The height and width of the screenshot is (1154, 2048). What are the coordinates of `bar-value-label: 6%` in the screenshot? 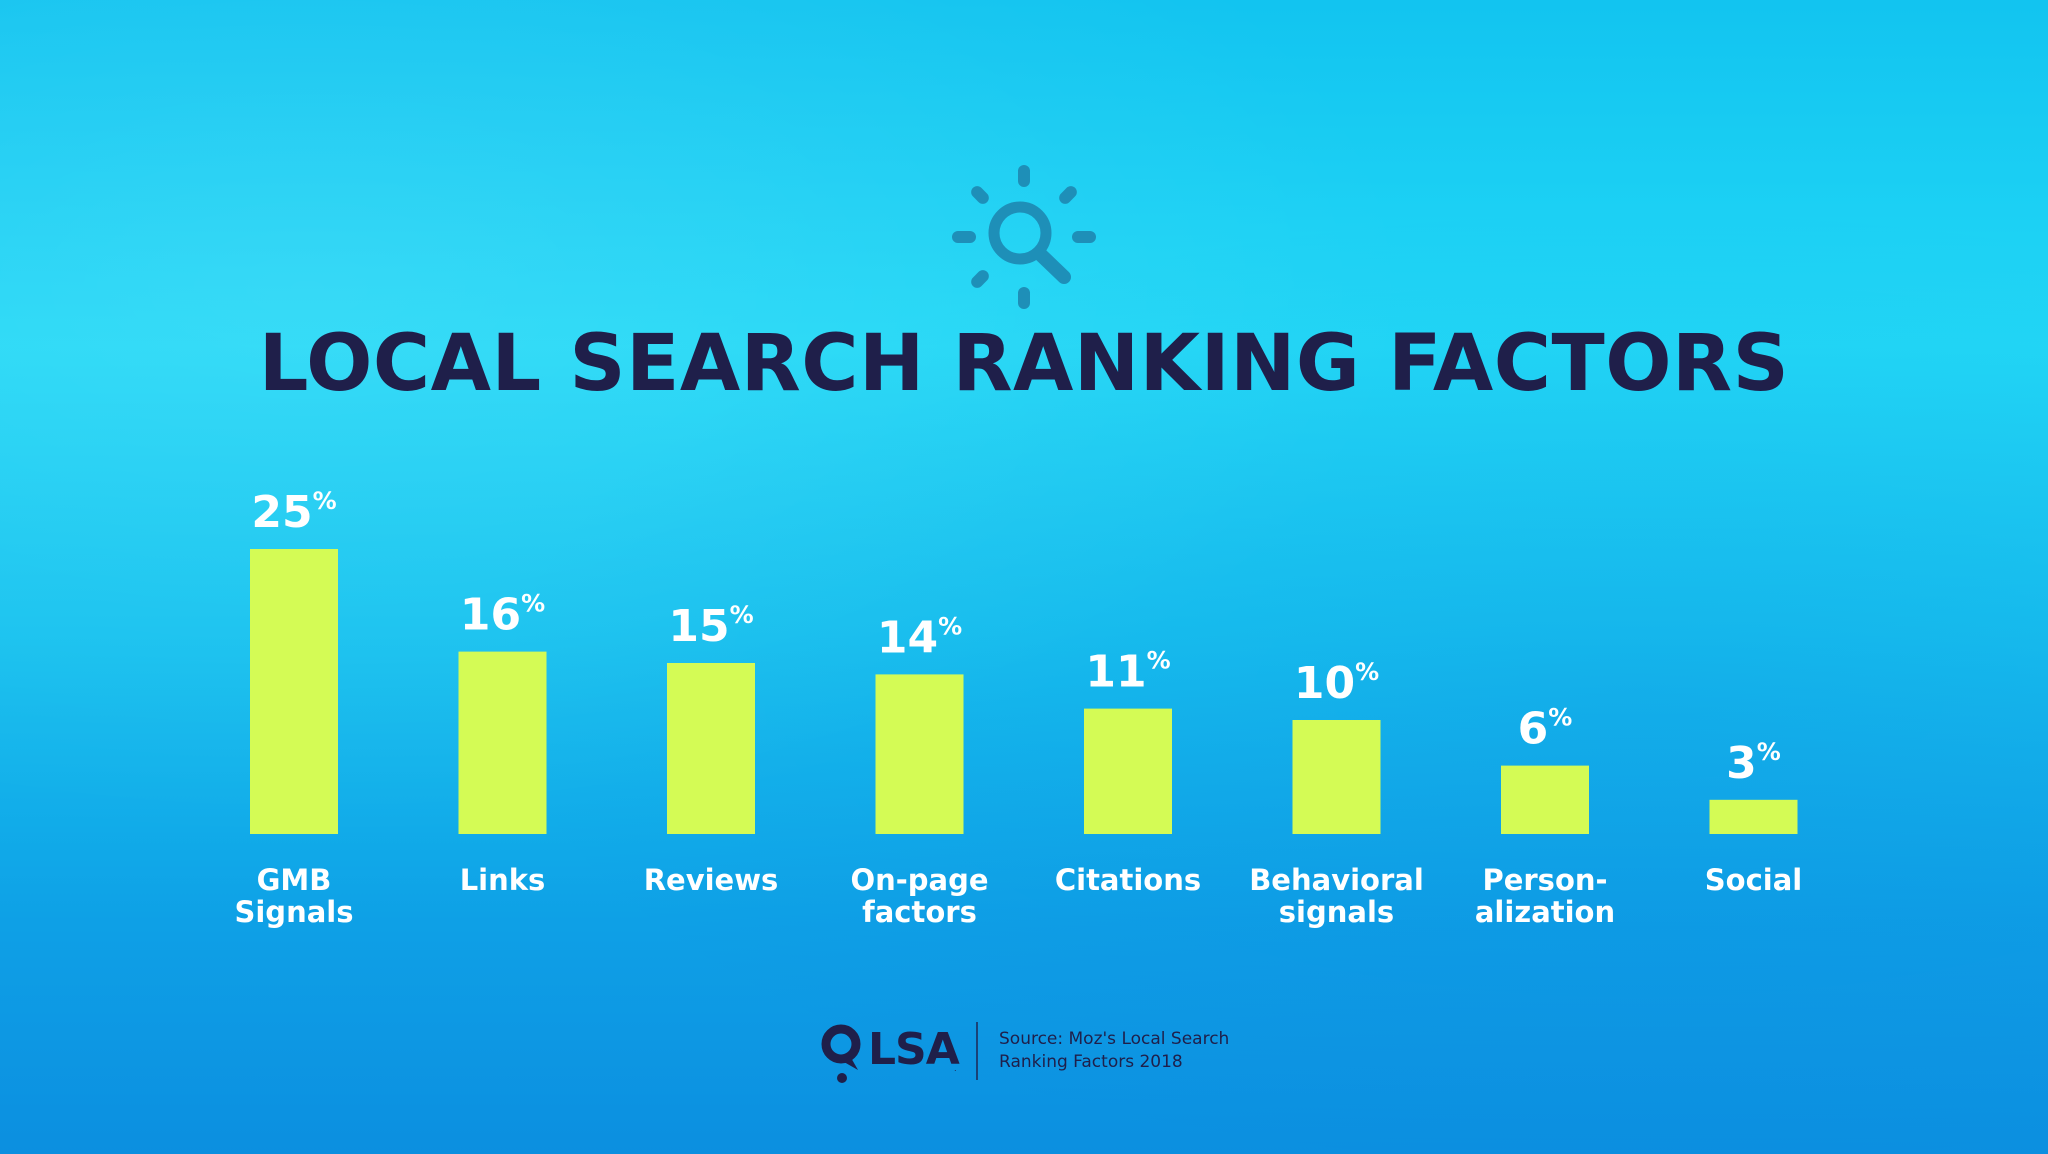 It's located at (1545, 729).